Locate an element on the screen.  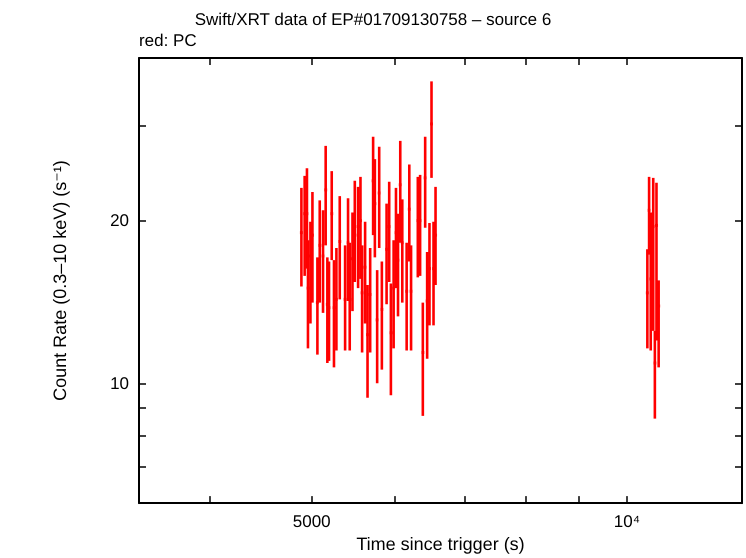
y-axis-title: Count Rate (0.3–10 keV) (s⁻¹) is located at coordinates (60, 280).